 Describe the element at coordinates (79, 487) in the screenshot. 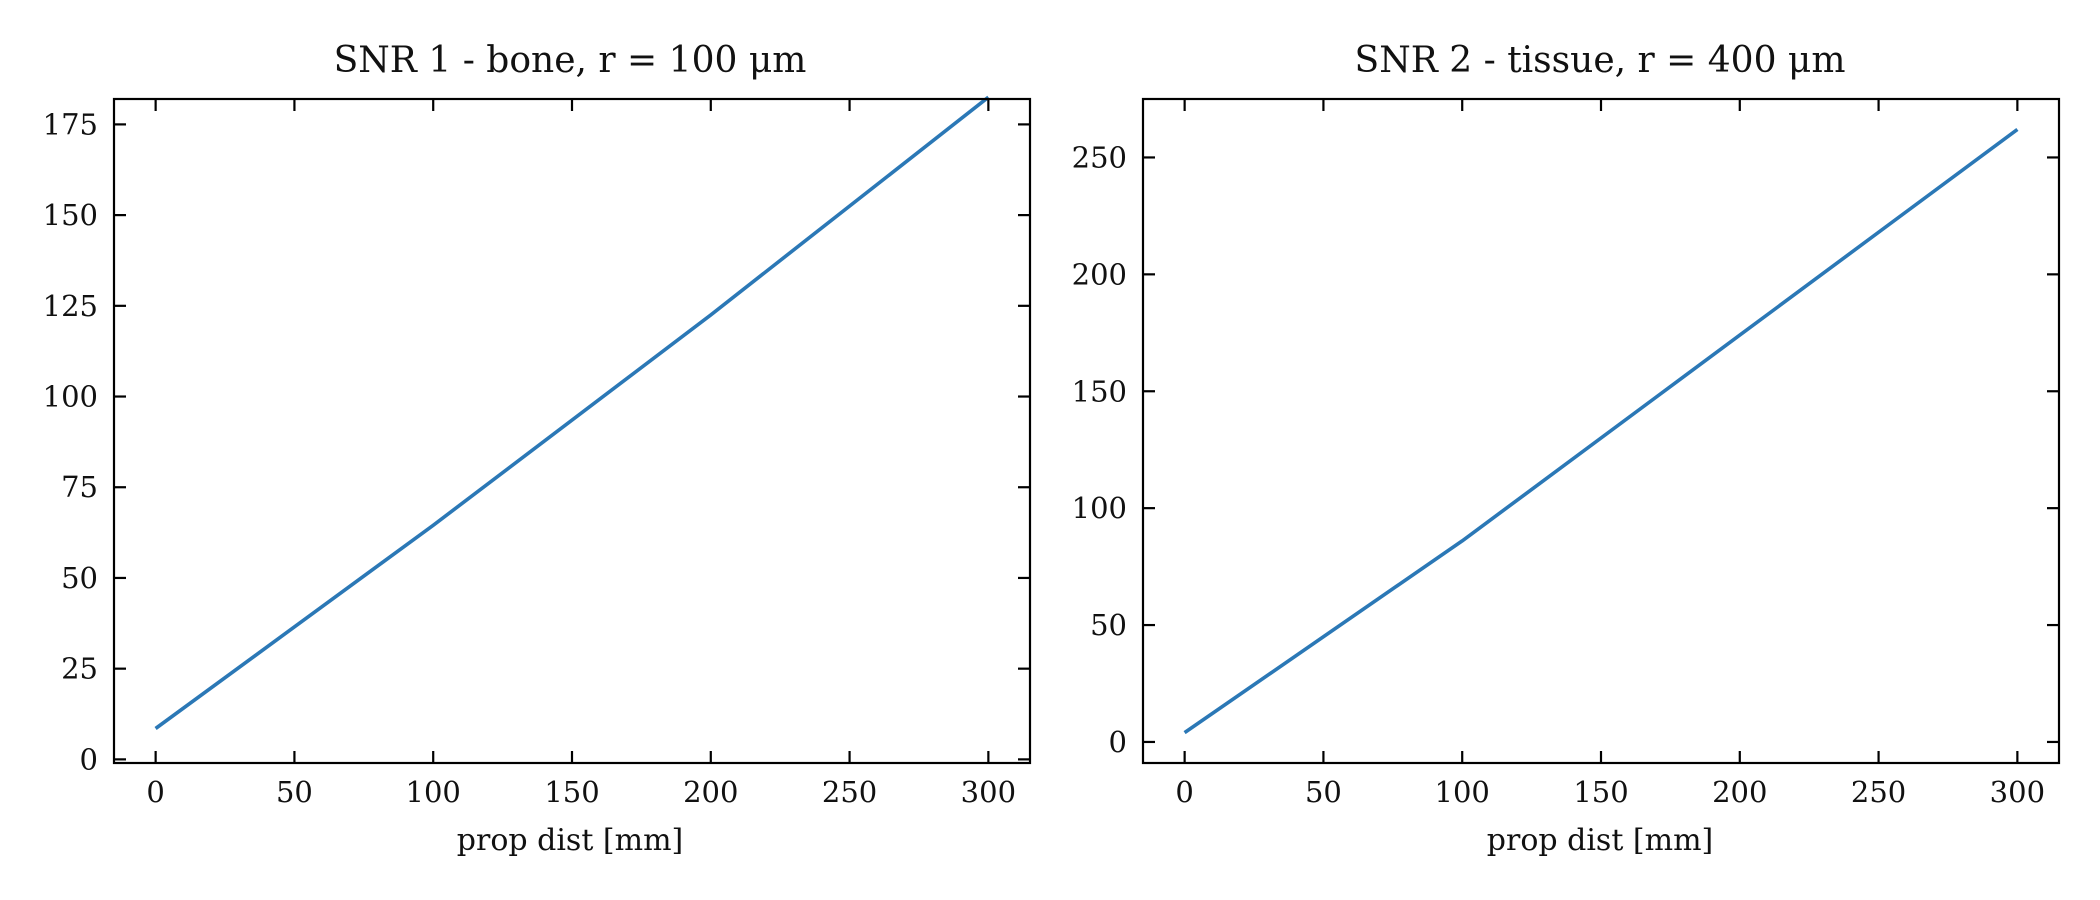

I see `y-tick-label: 75` at that location.